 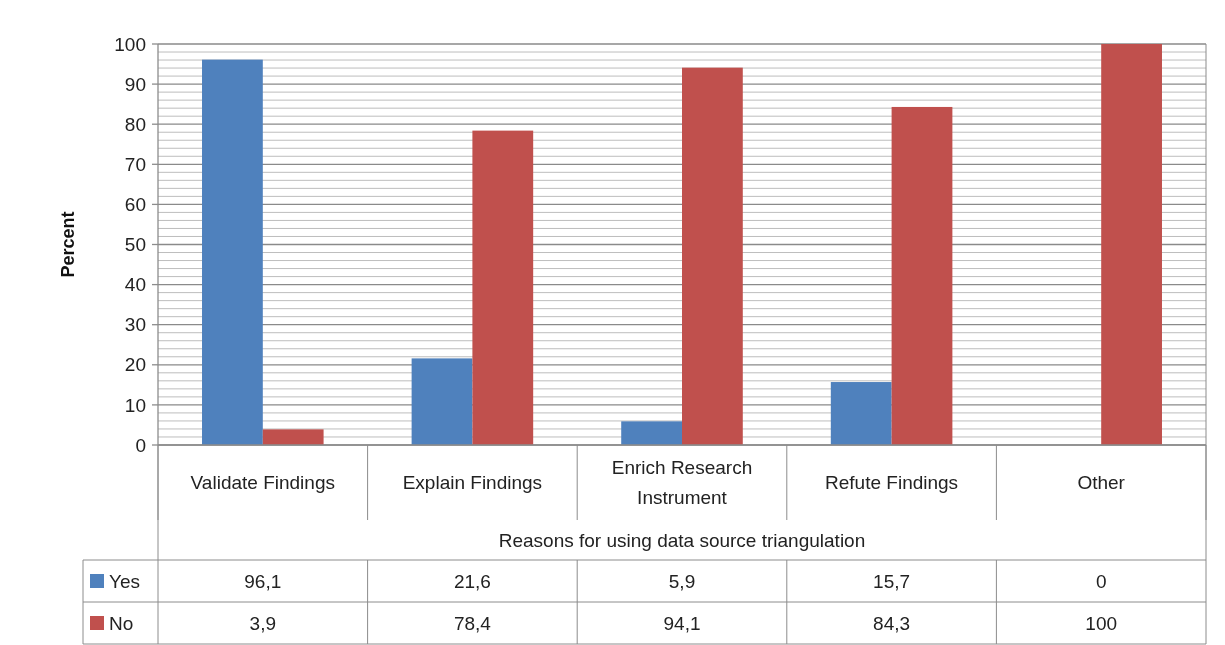 I want to click on x-tick-label: Explain Findings, so click(x=472, y=483).